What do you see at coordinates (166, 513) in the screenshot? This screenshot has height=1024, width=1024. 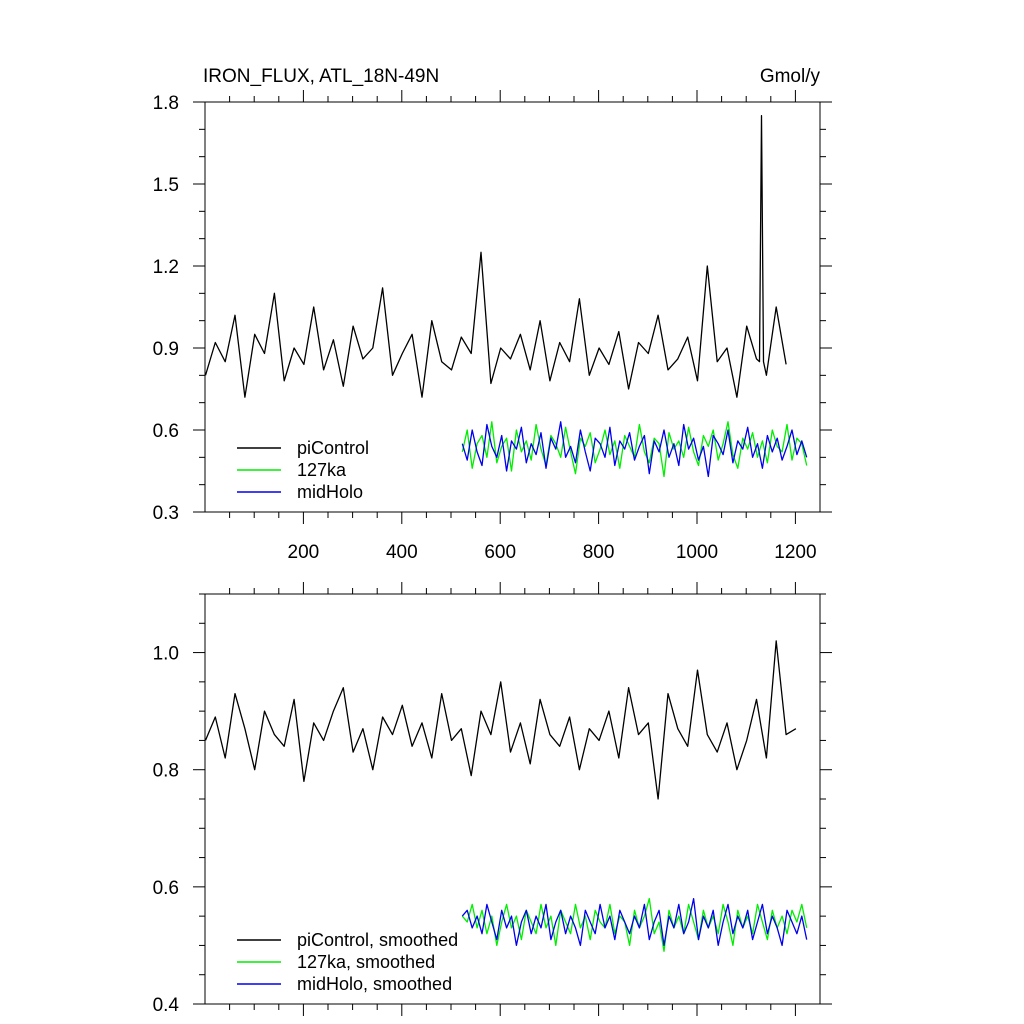 I see `y-tick-label: 0.3` at bounding box center [166, 513].